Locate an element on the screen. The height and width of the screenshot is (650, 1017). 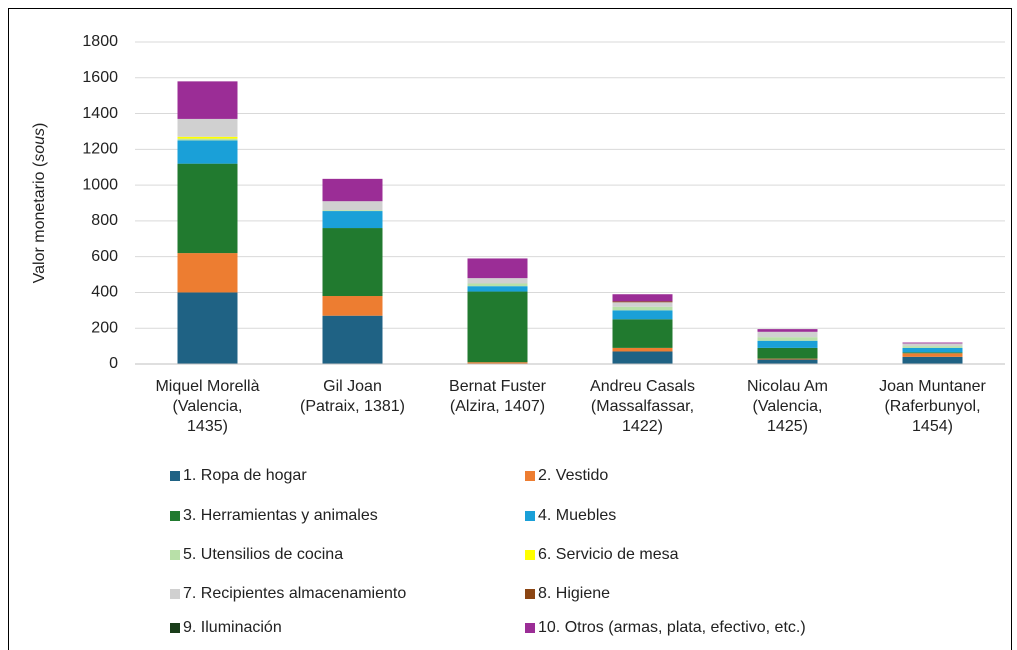
x-tick-label: Bernat Fuster (Alzira, 1407) is located at coordinates (497, 396).